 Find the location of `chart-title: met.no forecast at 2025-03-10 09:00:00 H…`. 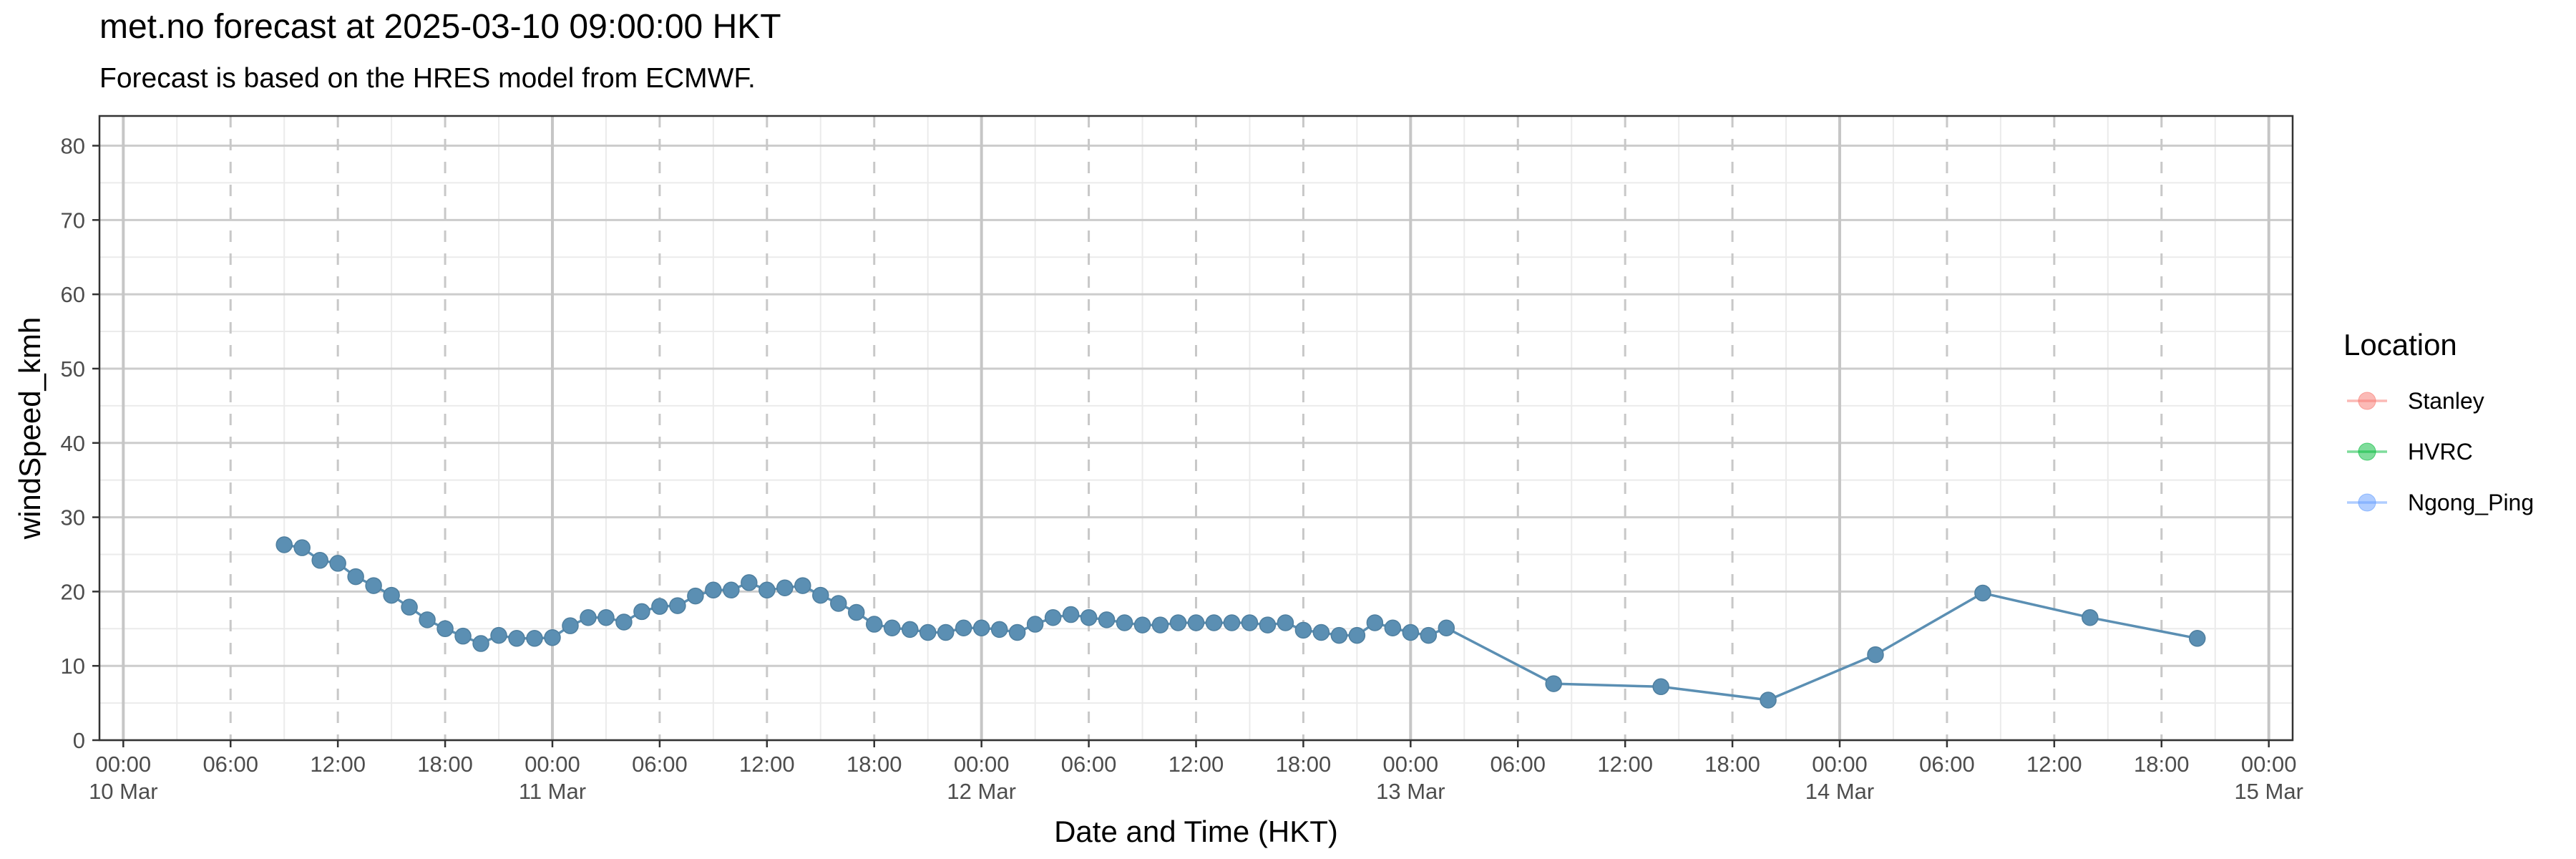

chart-title: met.no forecast at 2025-03-10 09:00:00 H… is located at coordinates (440, 27).